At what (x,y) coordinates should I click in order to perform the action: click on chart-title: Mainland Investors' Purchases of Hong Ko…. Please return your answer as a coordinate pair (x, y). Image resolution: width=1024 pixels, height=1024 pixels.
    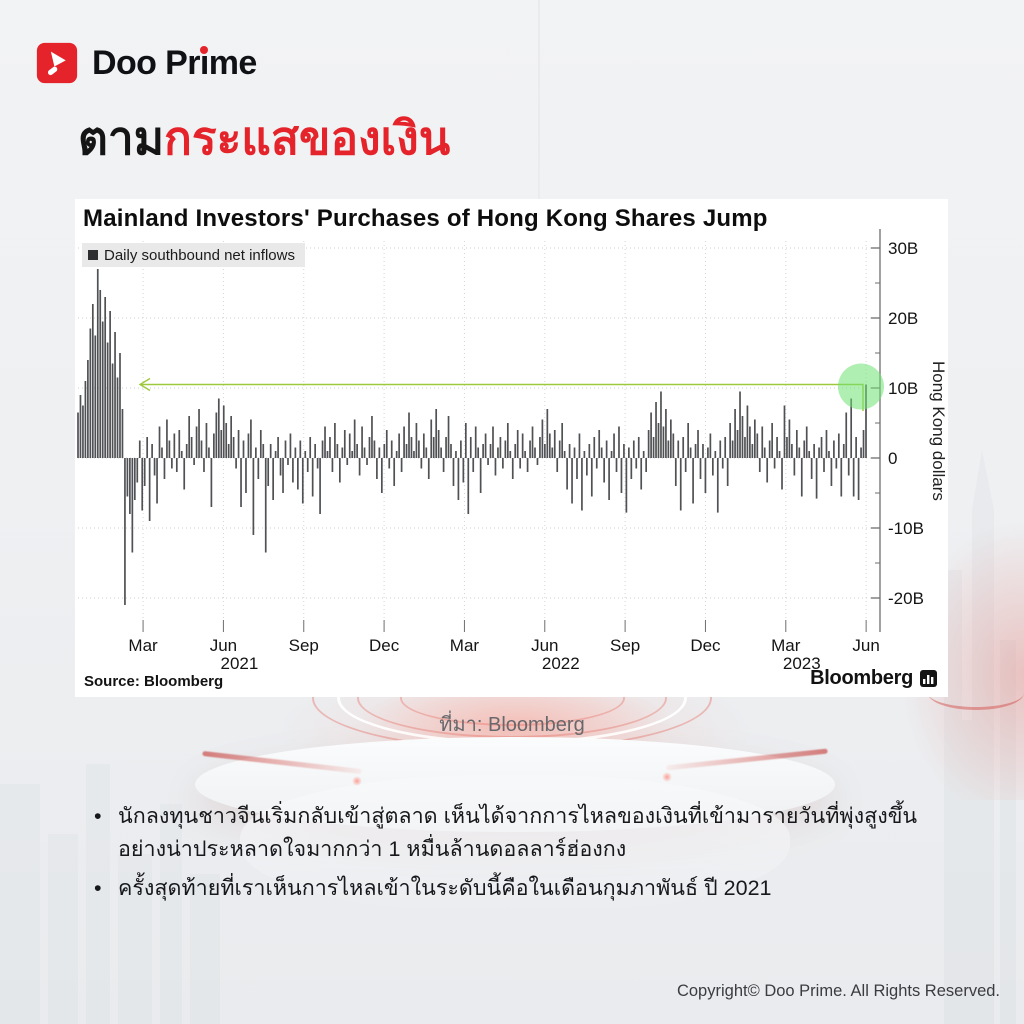
    Looking at the image, I should click on (425, 218).